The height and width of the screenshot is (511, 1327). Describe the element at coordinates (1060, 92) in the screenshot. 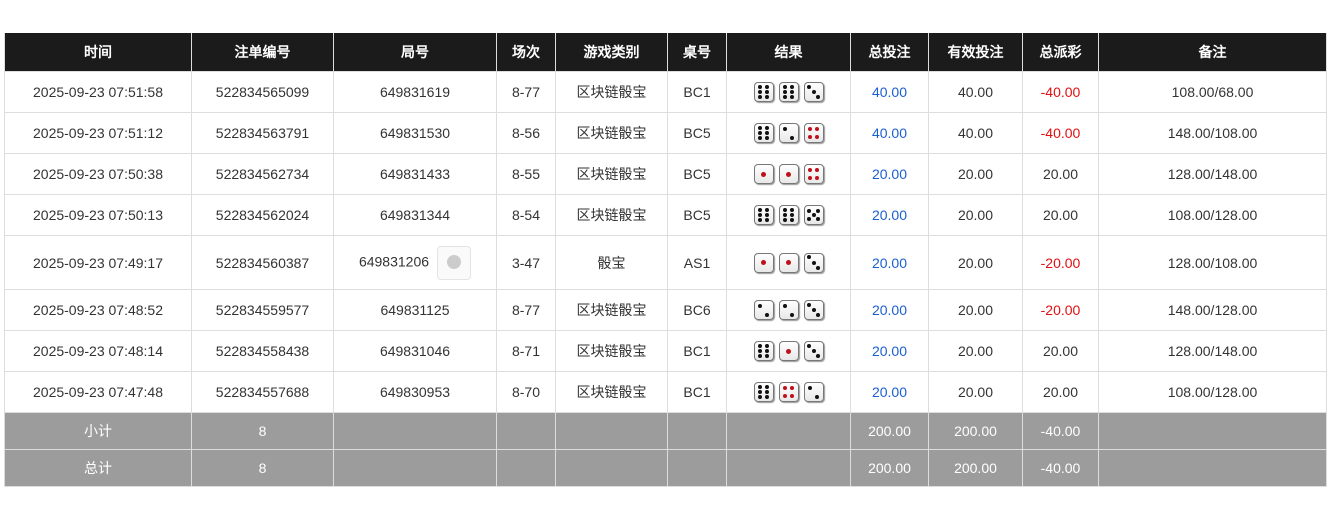

I see `payout-cell: -40.00` at that location.